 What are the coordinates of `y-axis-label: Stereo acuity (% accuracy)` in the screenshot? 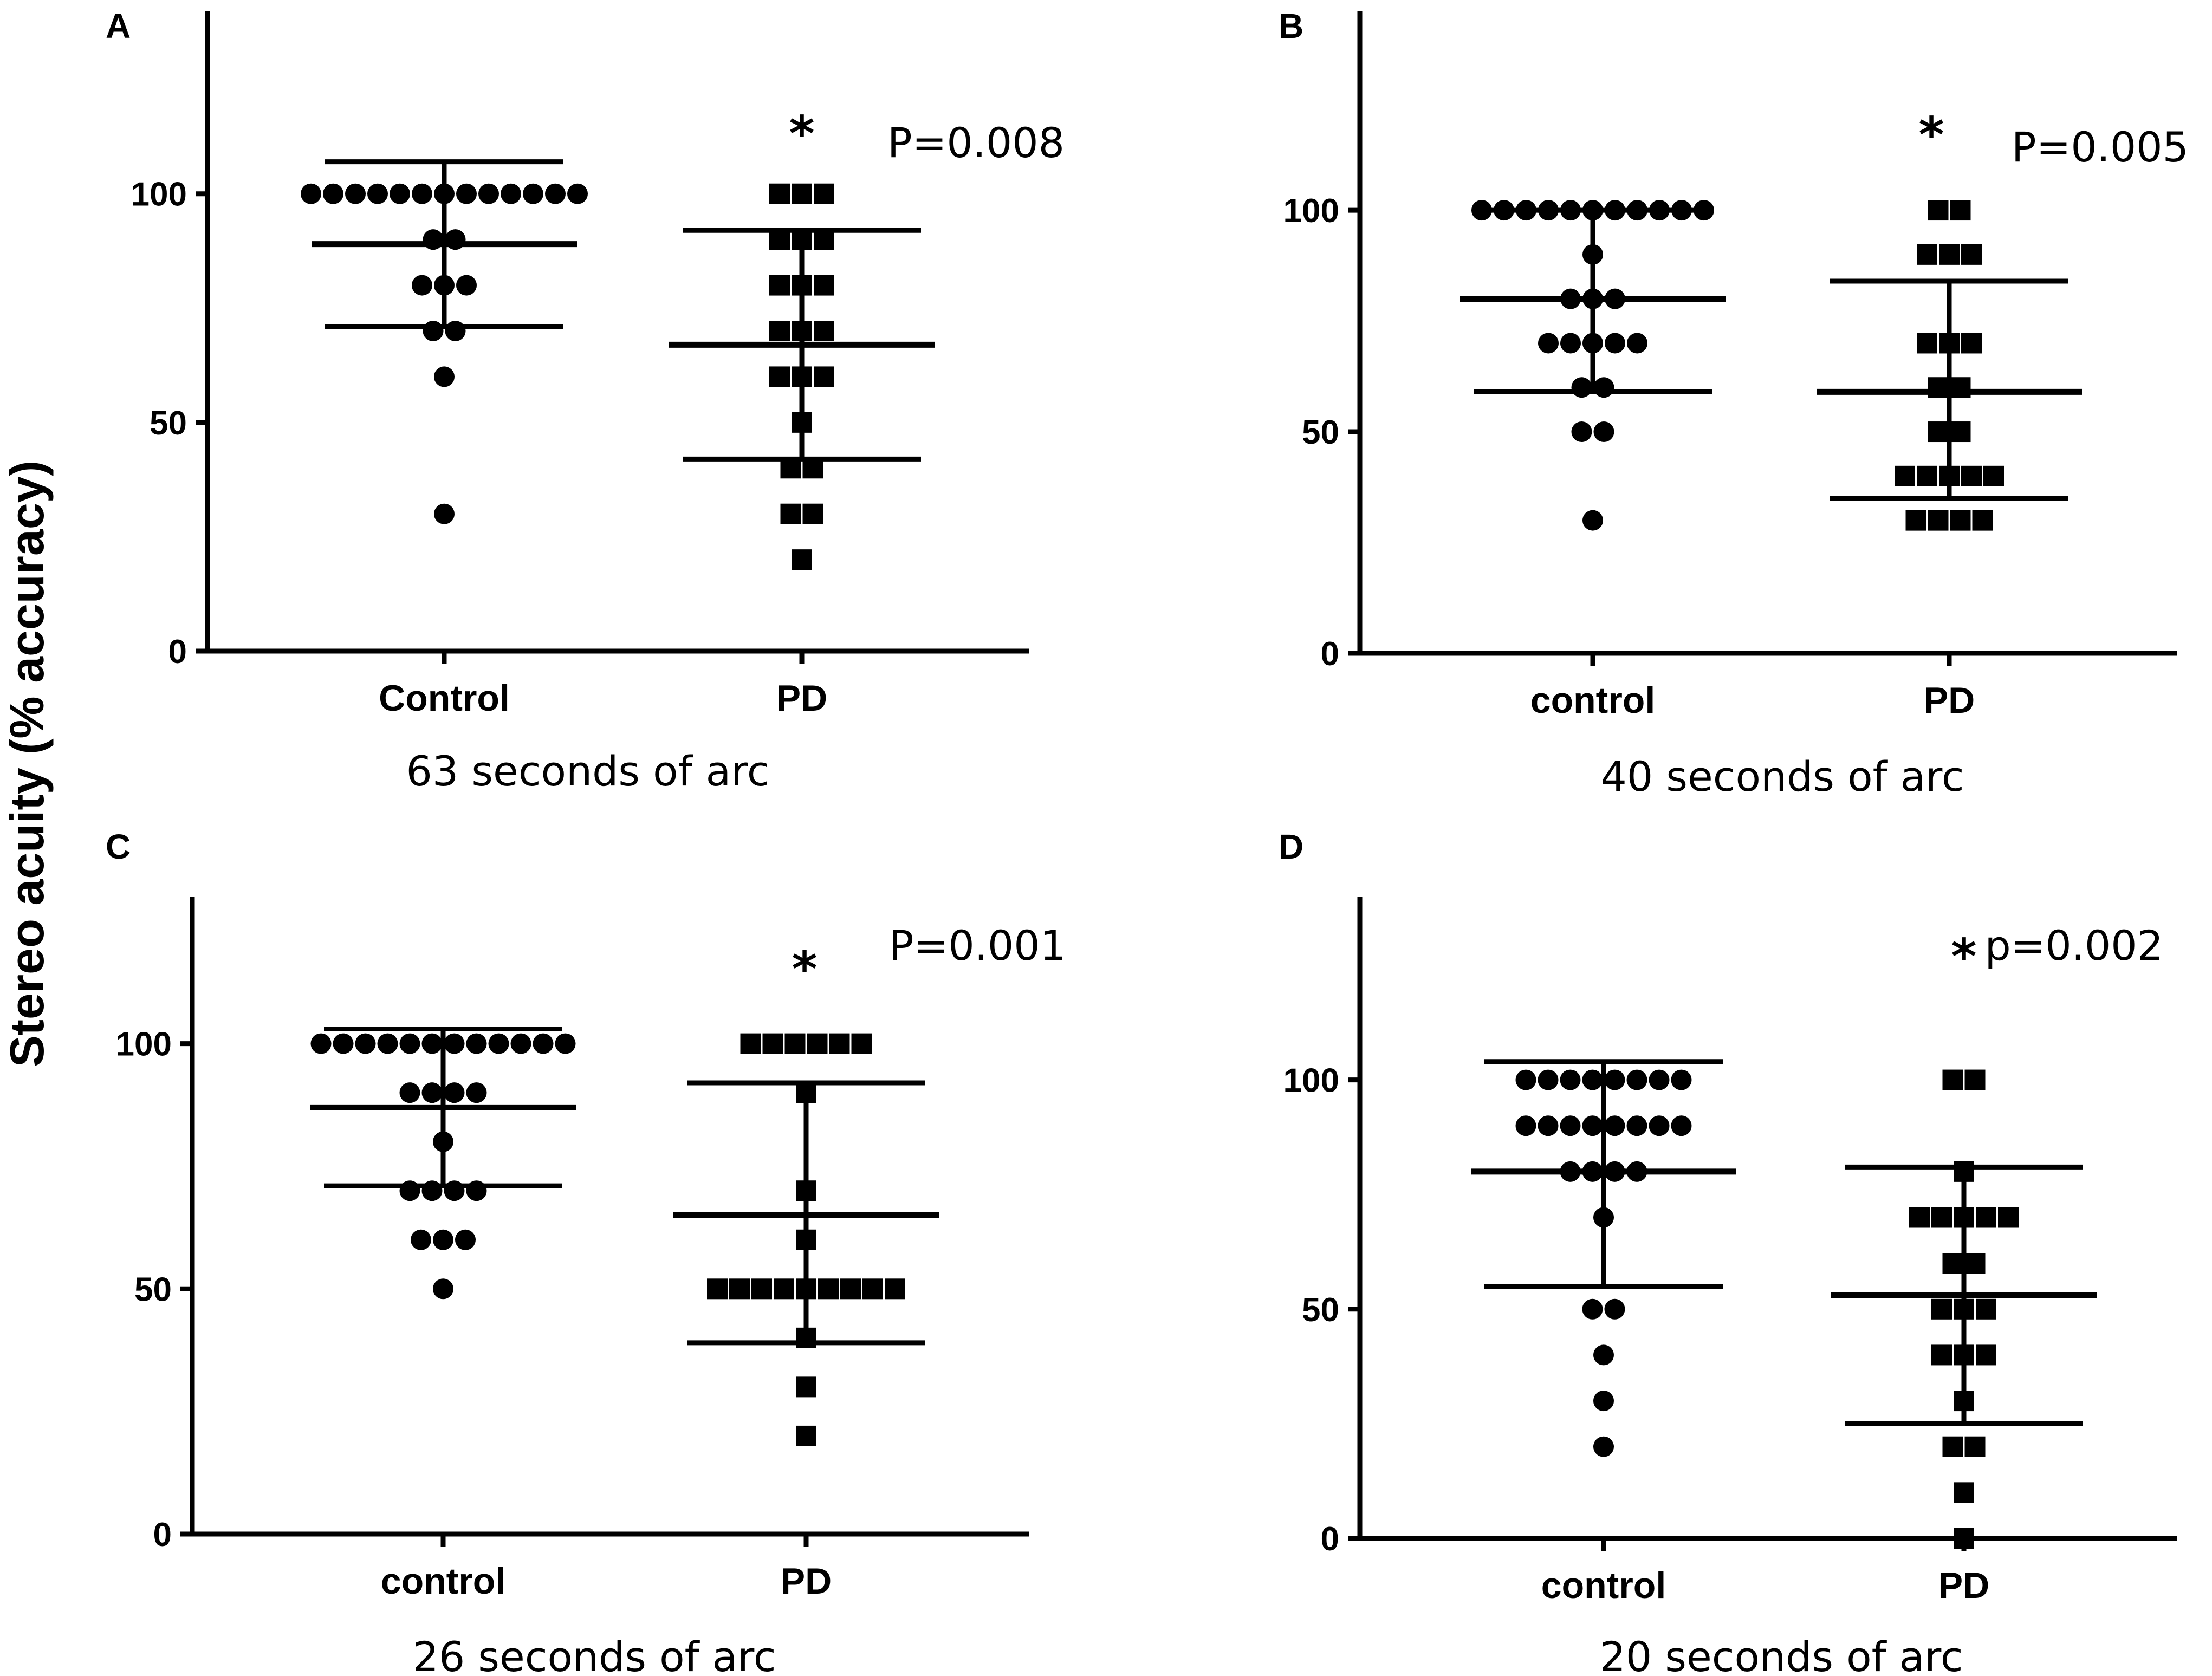 It's located at (27, 763).